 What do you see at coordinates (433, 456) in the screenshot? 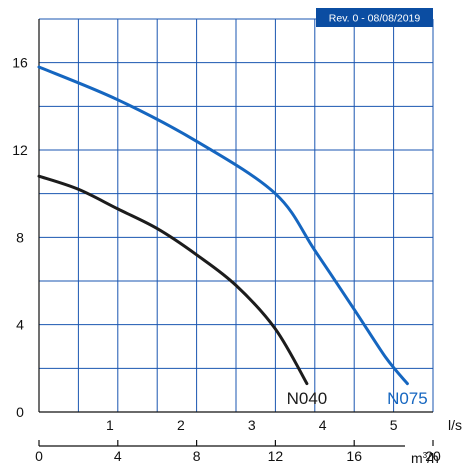
I see `x-primary-tick-label: 20` at bounding box center [433, 456].